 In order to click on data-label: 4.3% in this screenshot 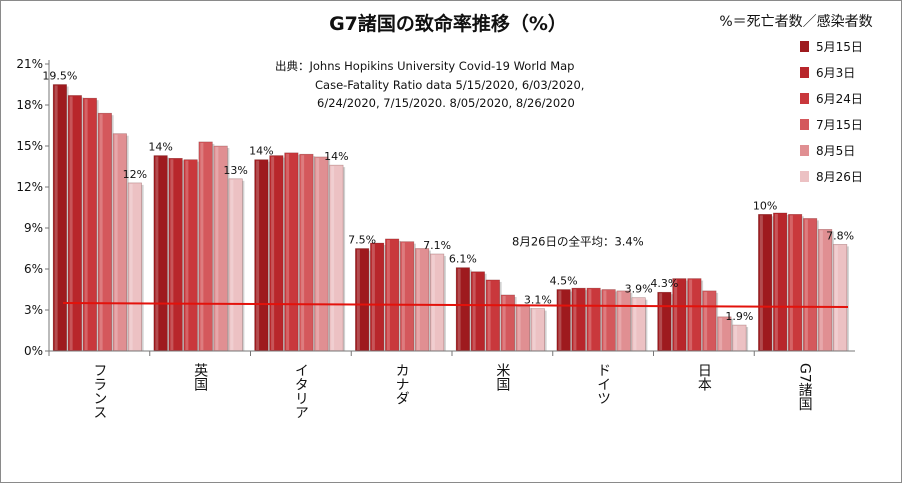, I will do `click(664, 283)`.